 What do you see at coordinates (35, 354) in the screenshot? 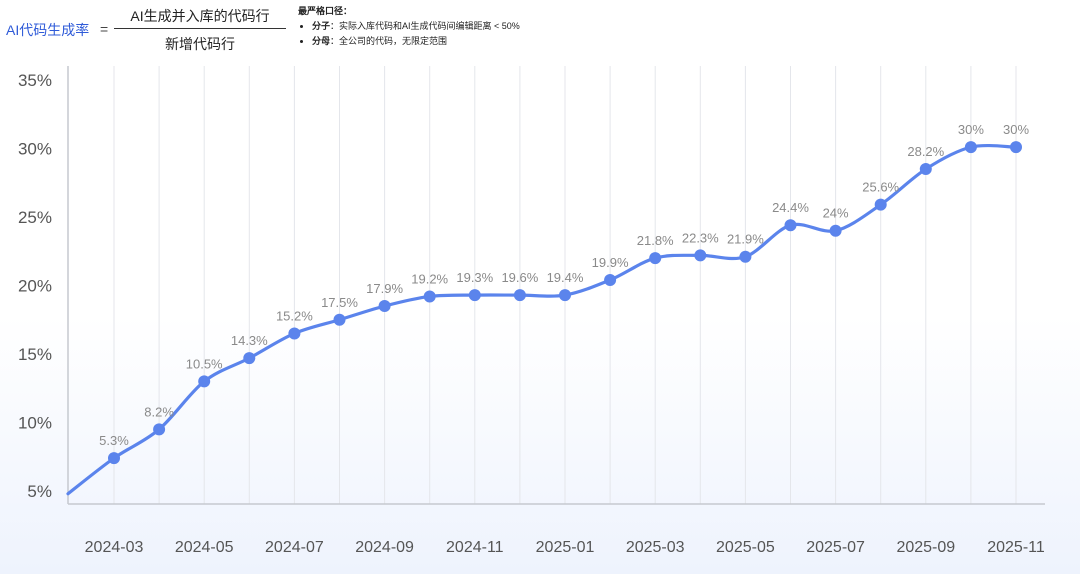
I see `y-tick-label: 15%` at bounding box center [35, 354].